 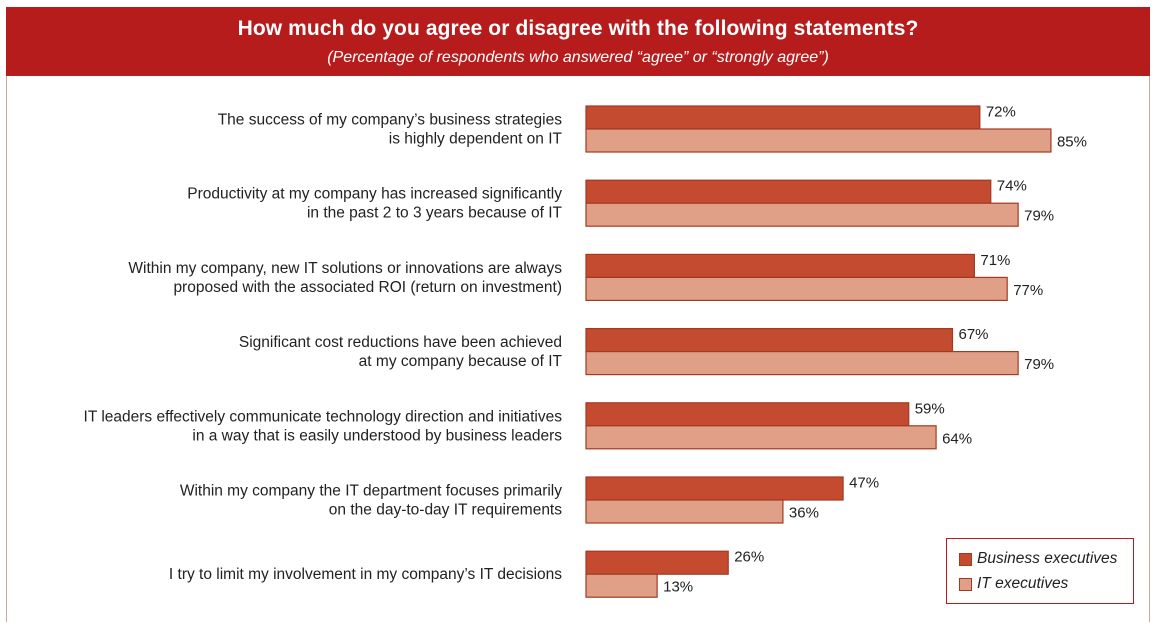 What do you see at coordinates (1028, 290) in the screenshot?
I see `data-label-it: 77%` at bounding box center [1028, 290].